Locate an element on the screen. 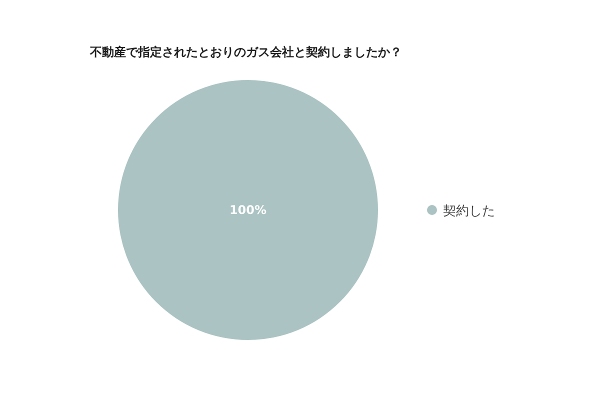  data-label: 100% is located at coordinates (248, 210).